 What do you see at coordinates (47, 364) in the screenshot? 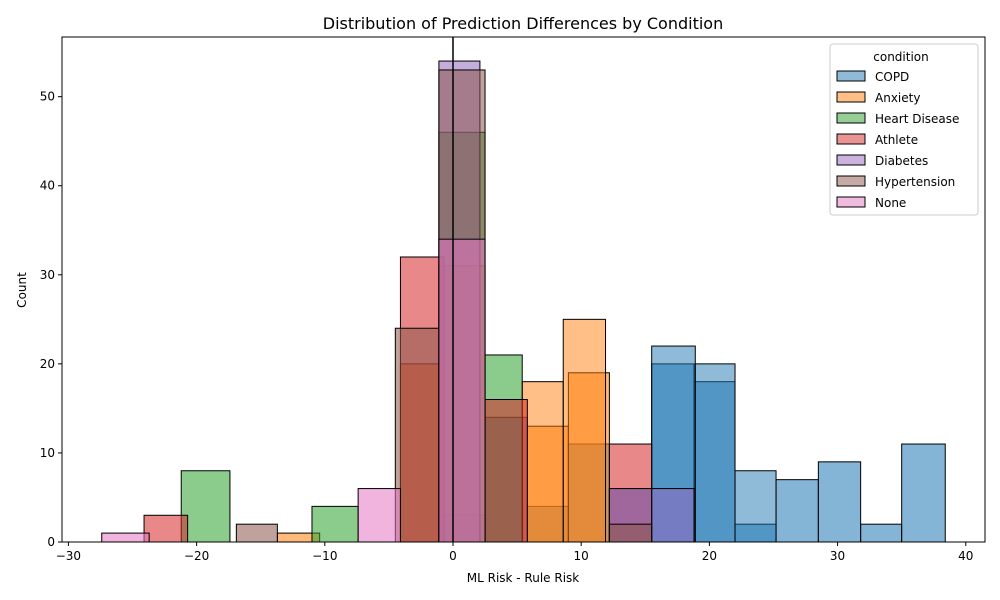
I see `y-tick-label: 20` at bounding box center [47, 364].